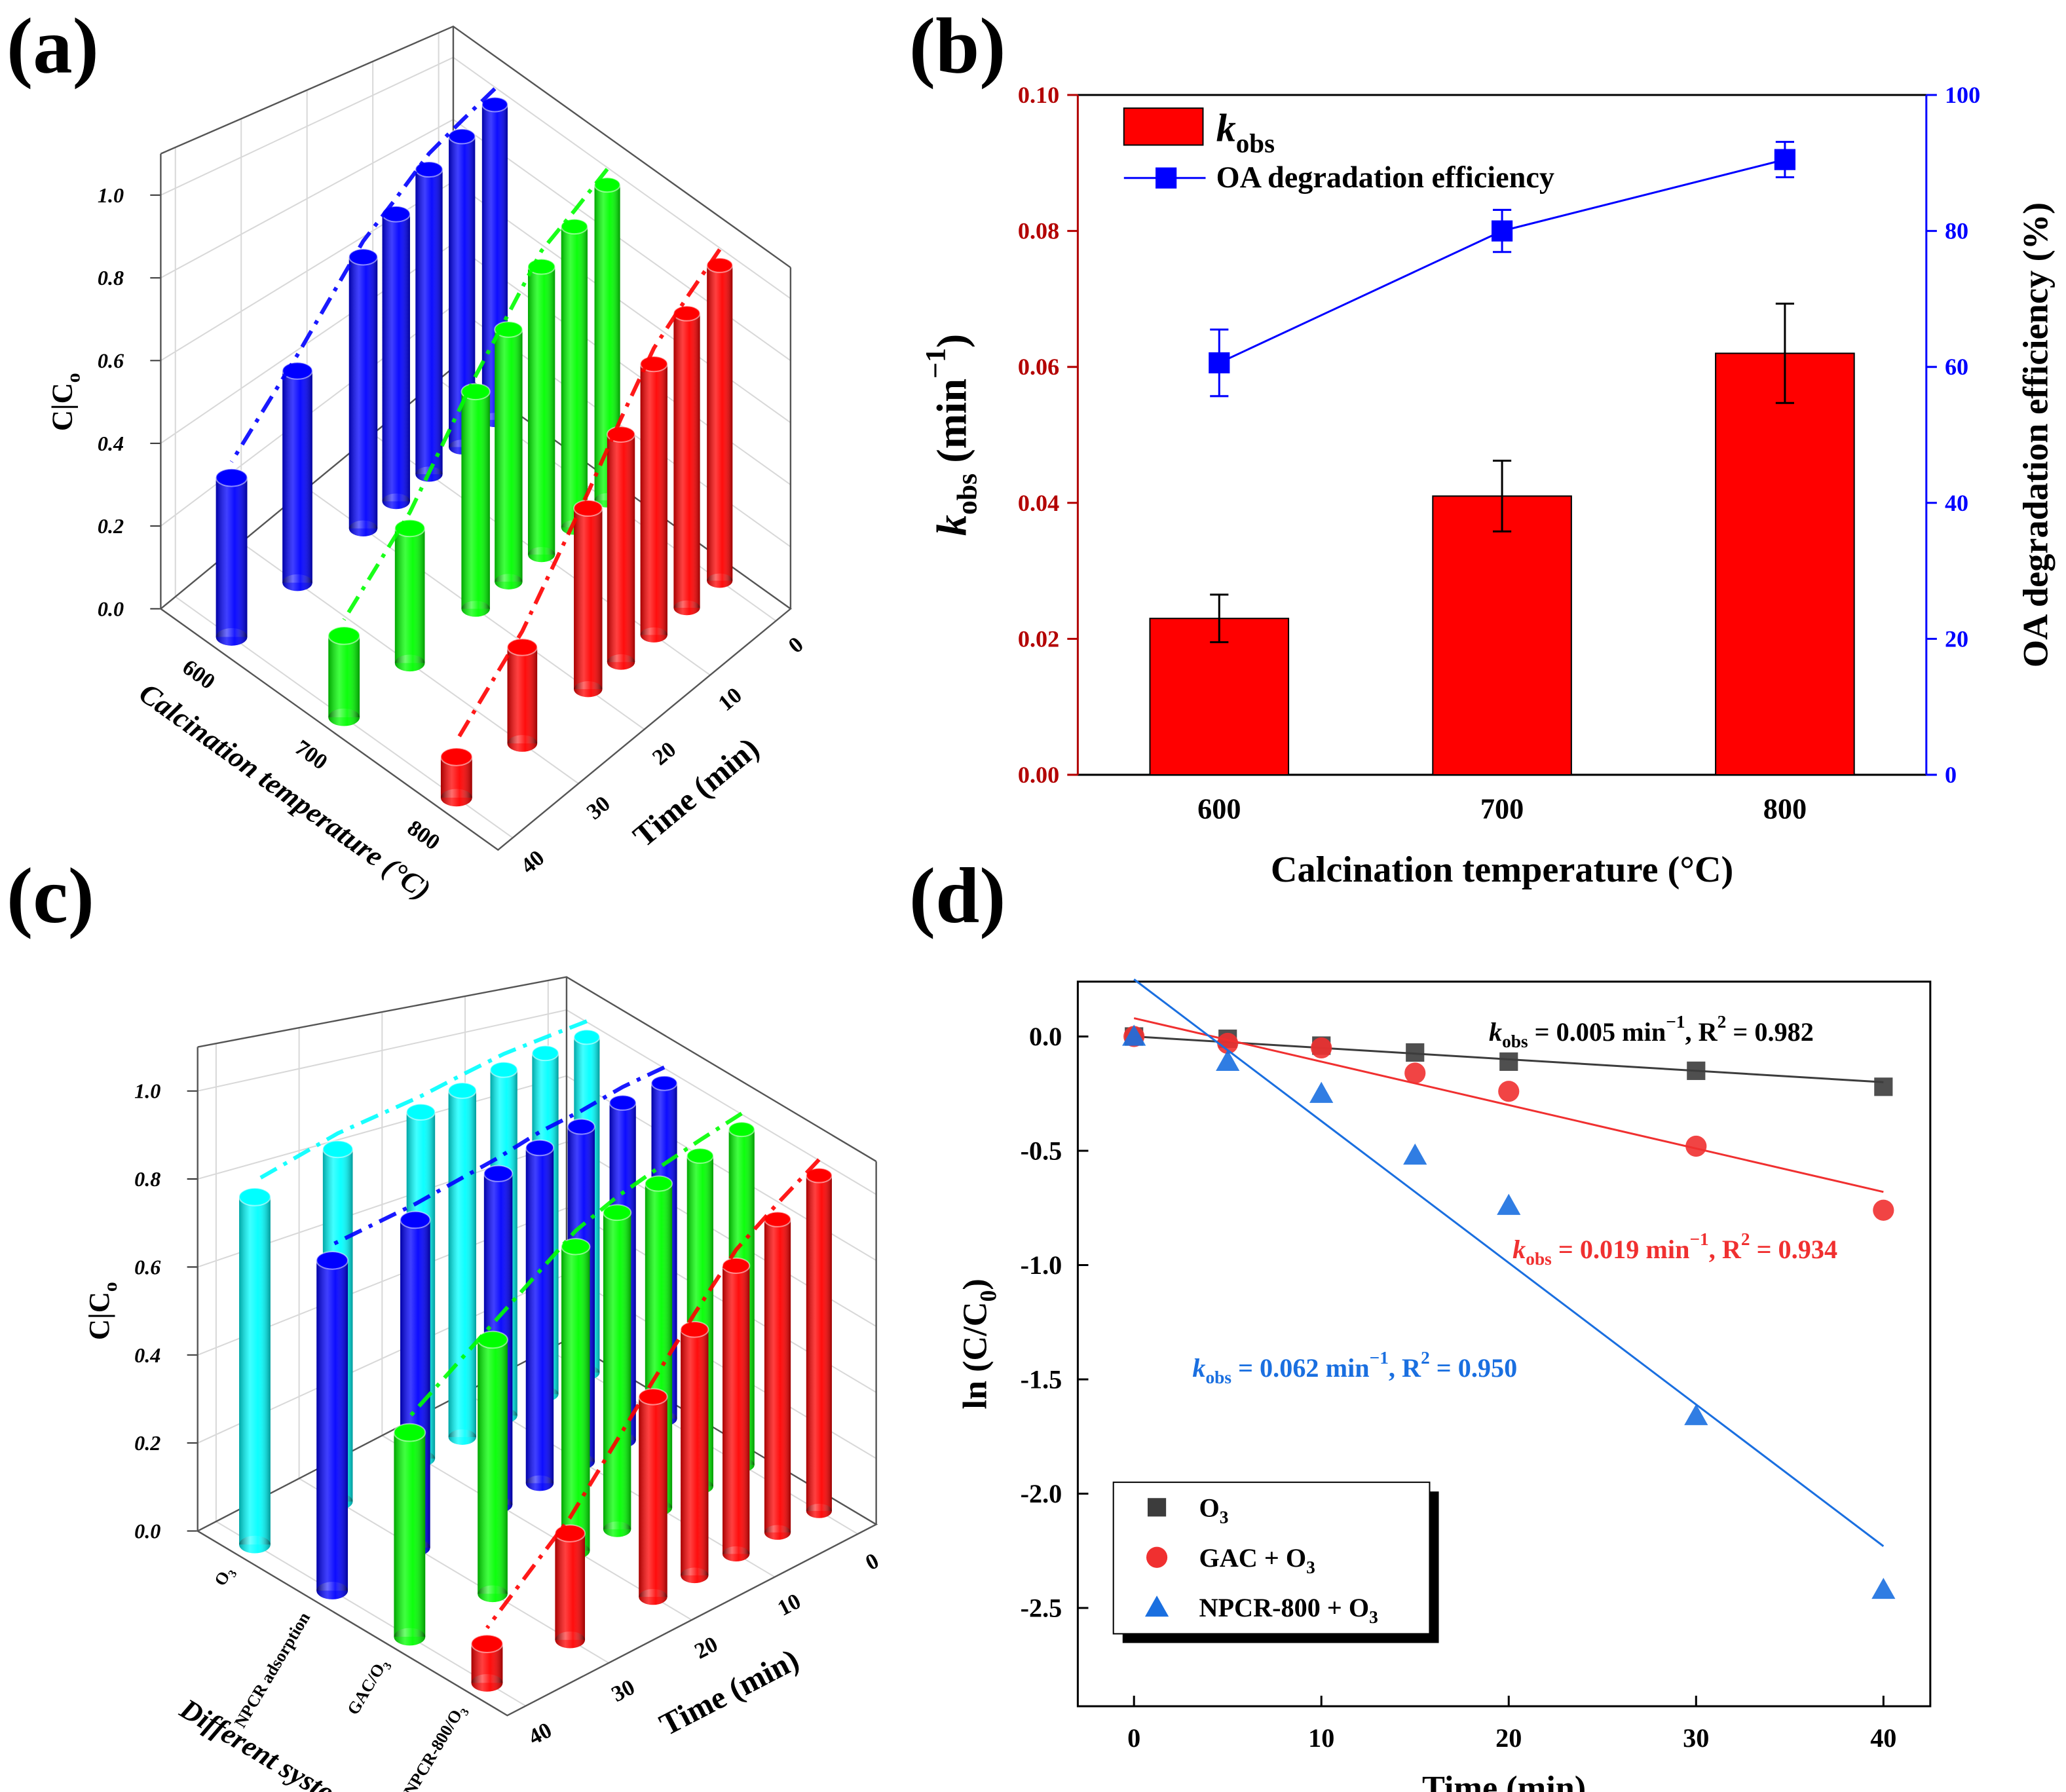  I want to click on box-edge, so click(475, 147).